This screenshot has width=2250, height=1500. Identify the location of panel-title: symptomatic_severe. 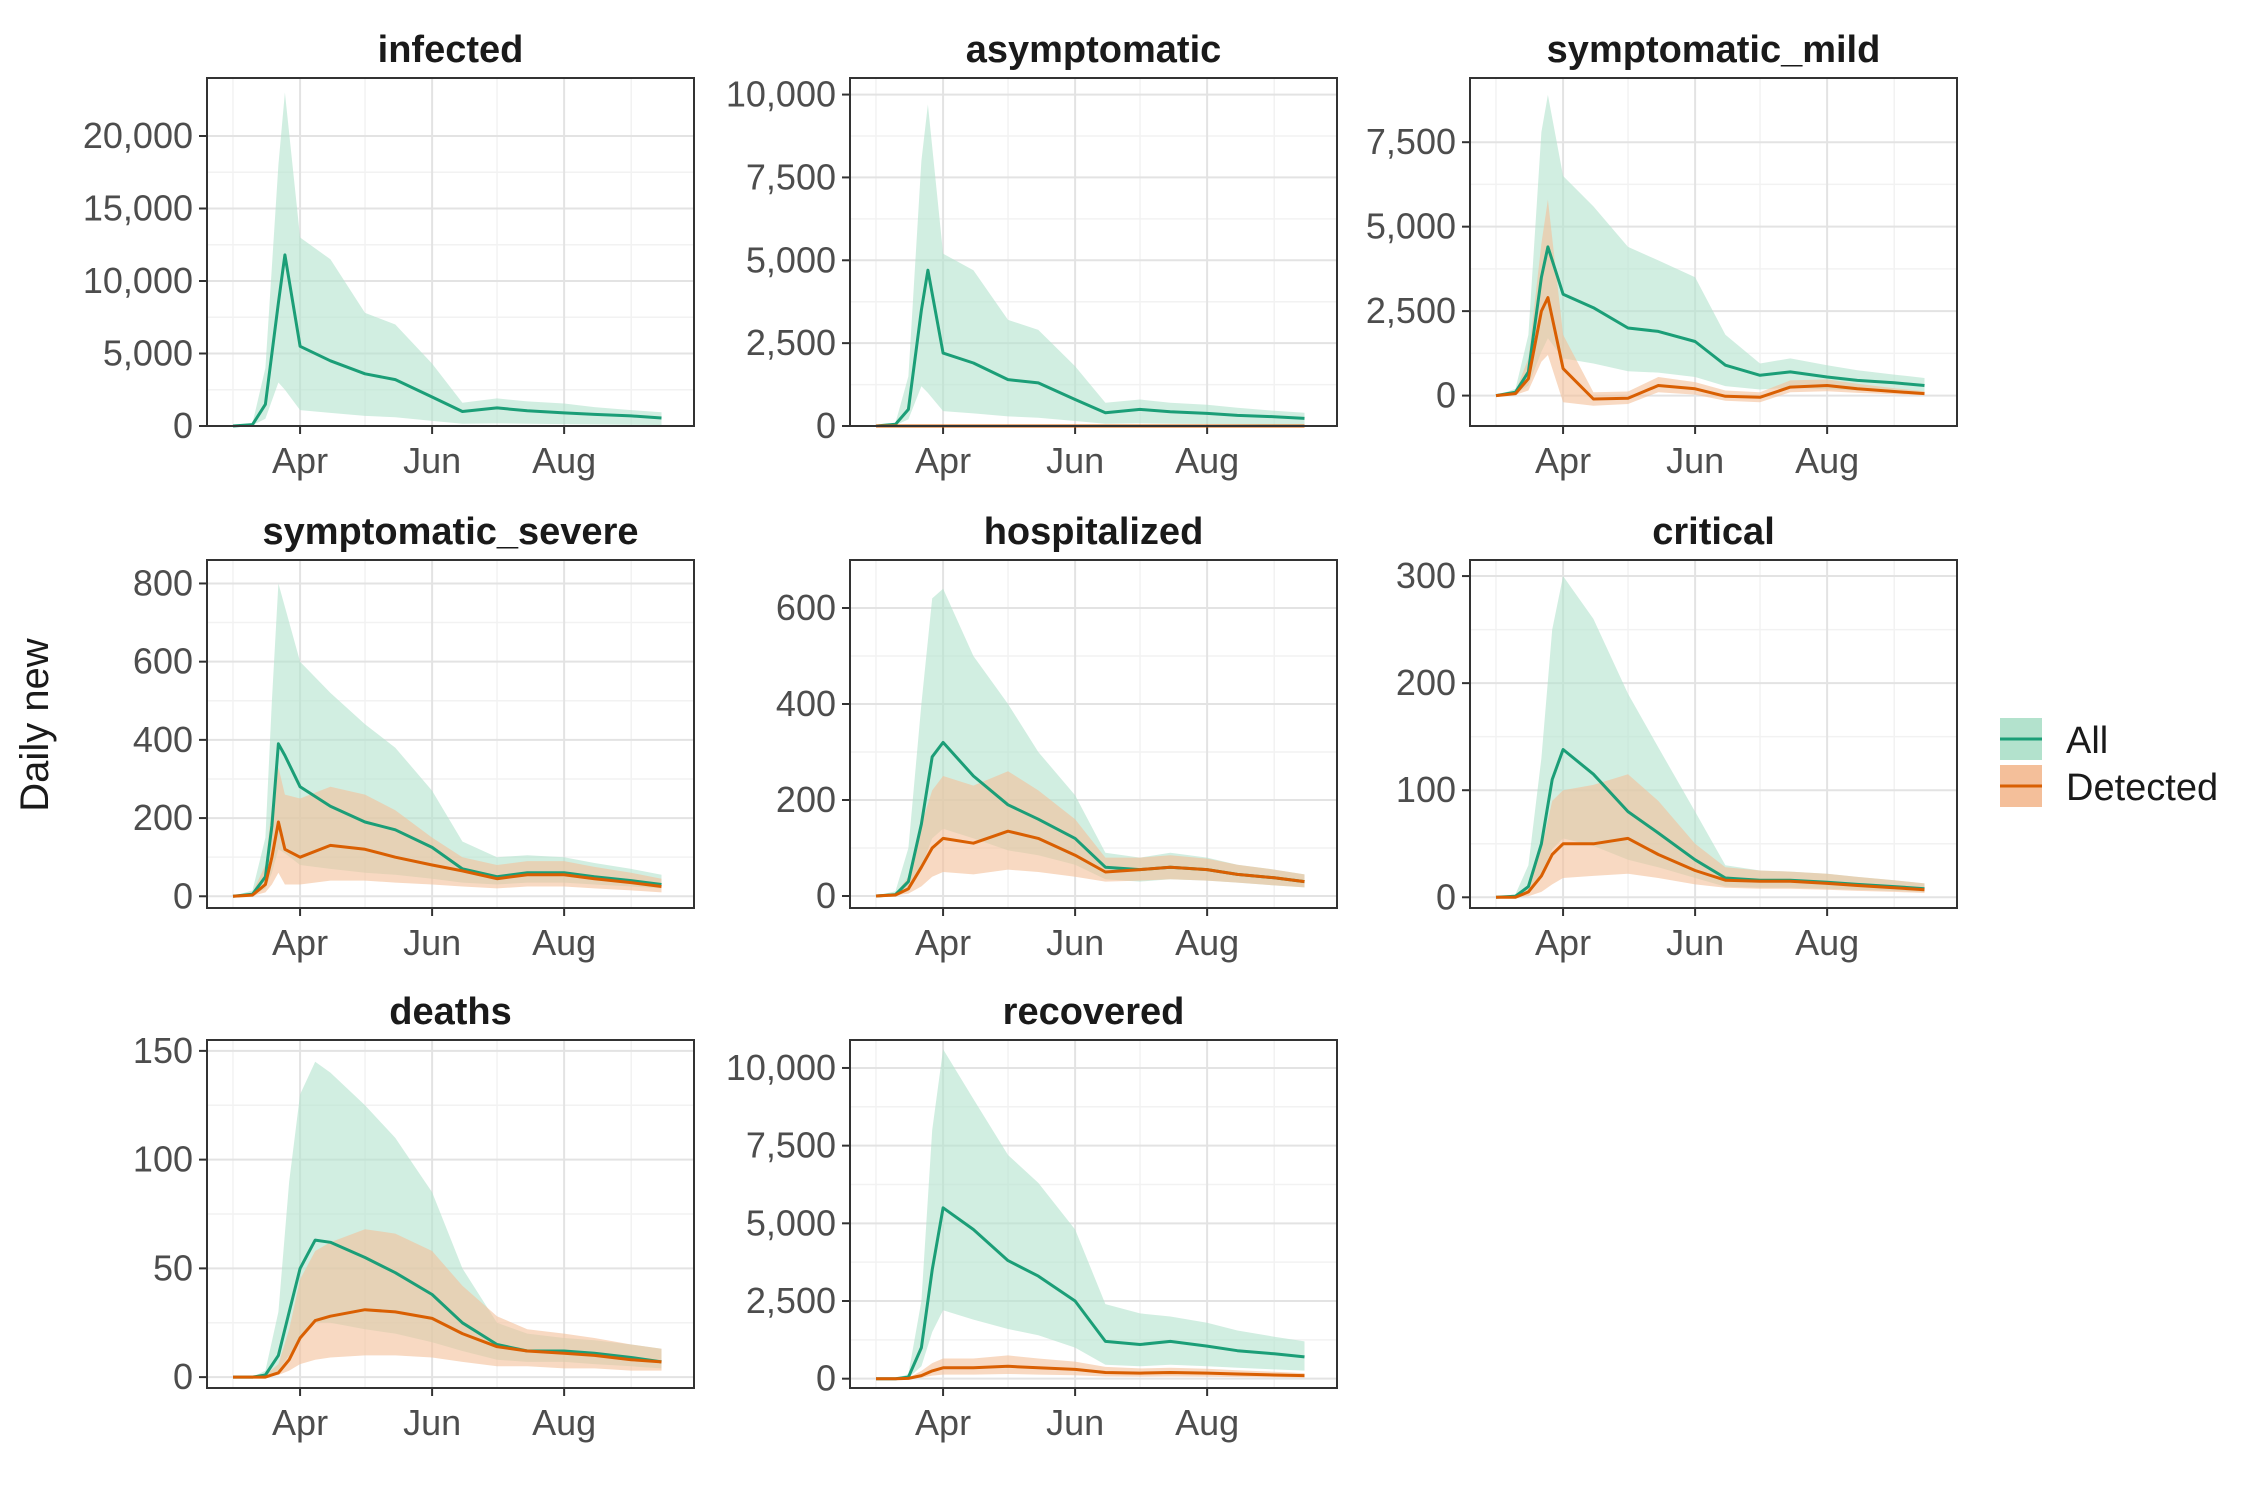
(451, 532).